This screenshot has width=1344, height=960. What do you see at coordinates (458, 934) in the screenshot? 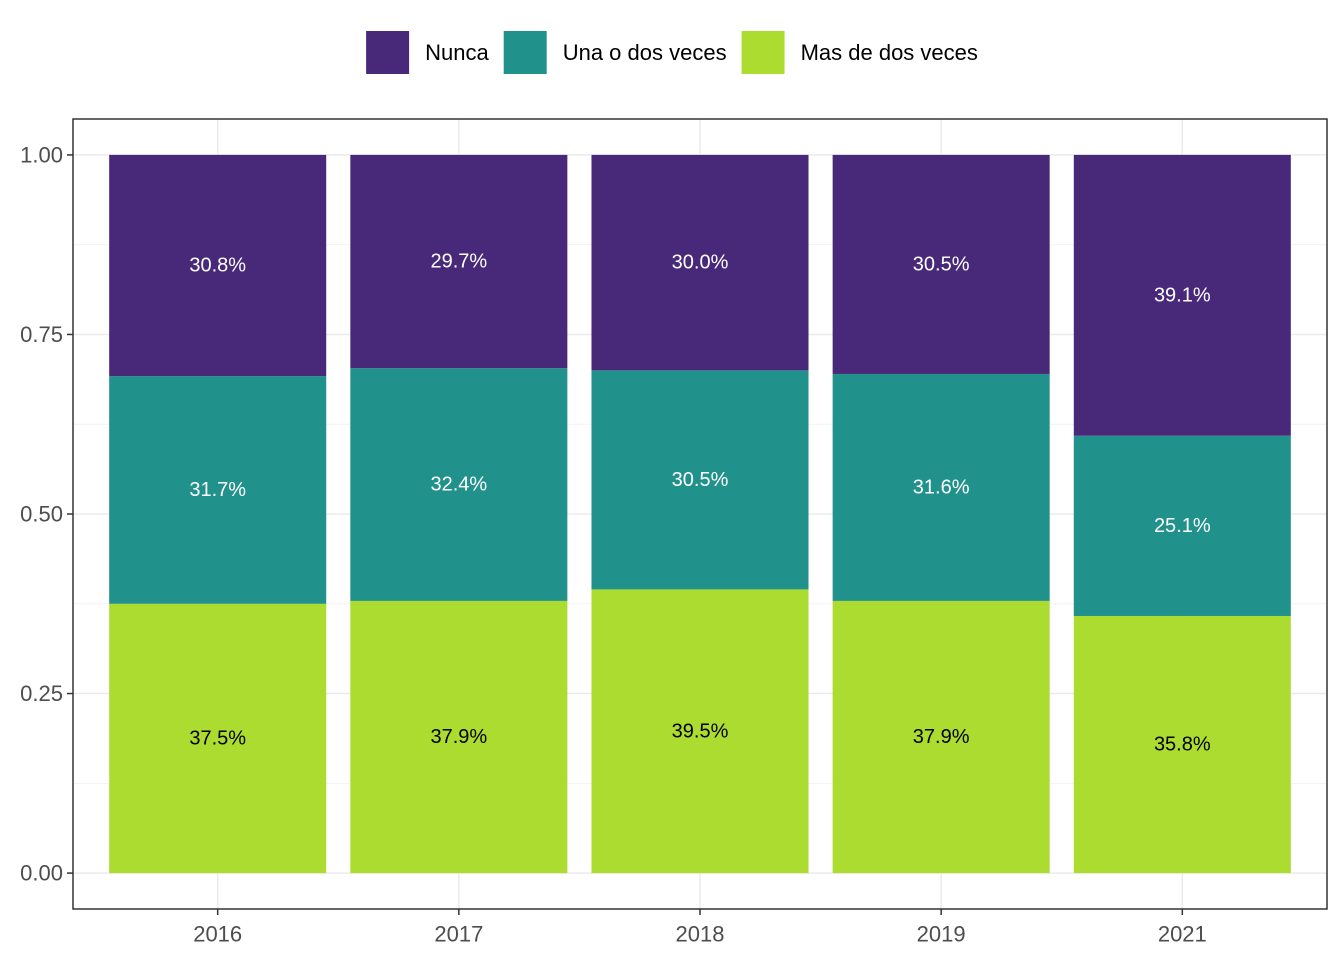
I see `x-tick-label: 2017` at bounding box center [458, 934].